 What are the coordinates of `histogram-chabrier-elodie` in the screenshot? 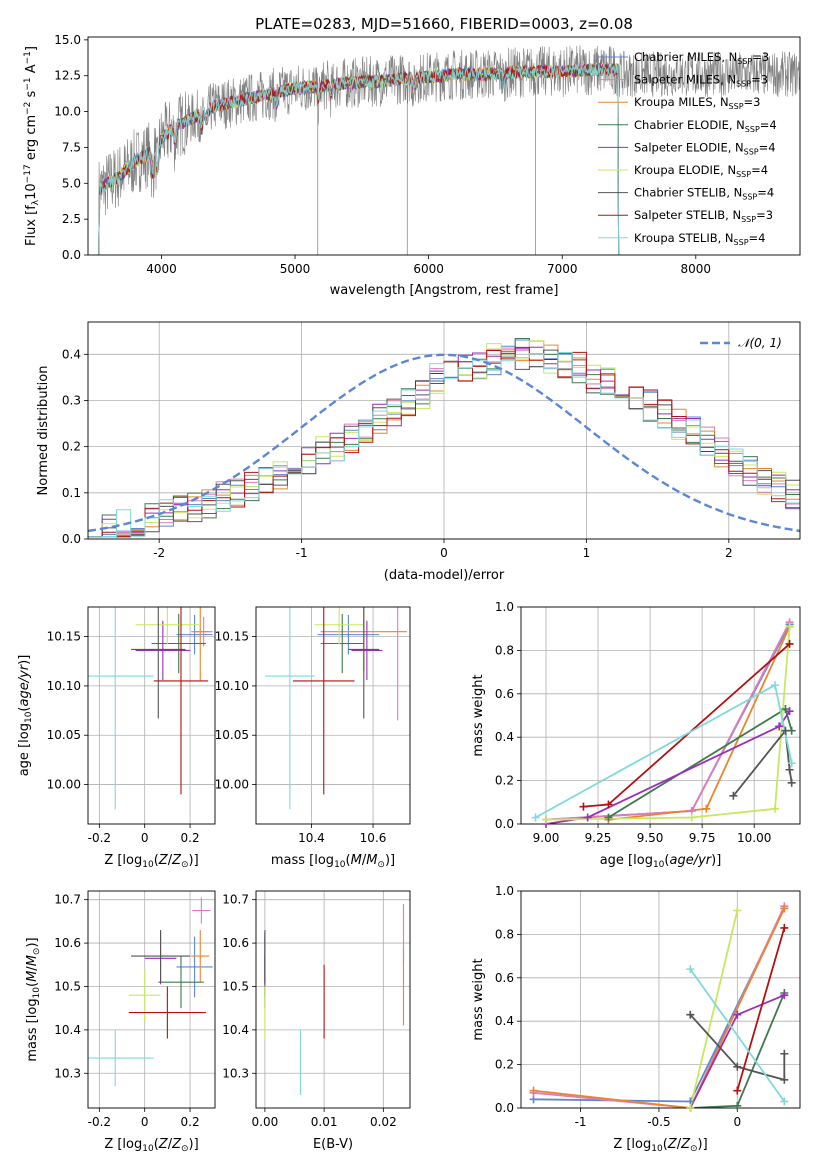 It's located at (444, 438).